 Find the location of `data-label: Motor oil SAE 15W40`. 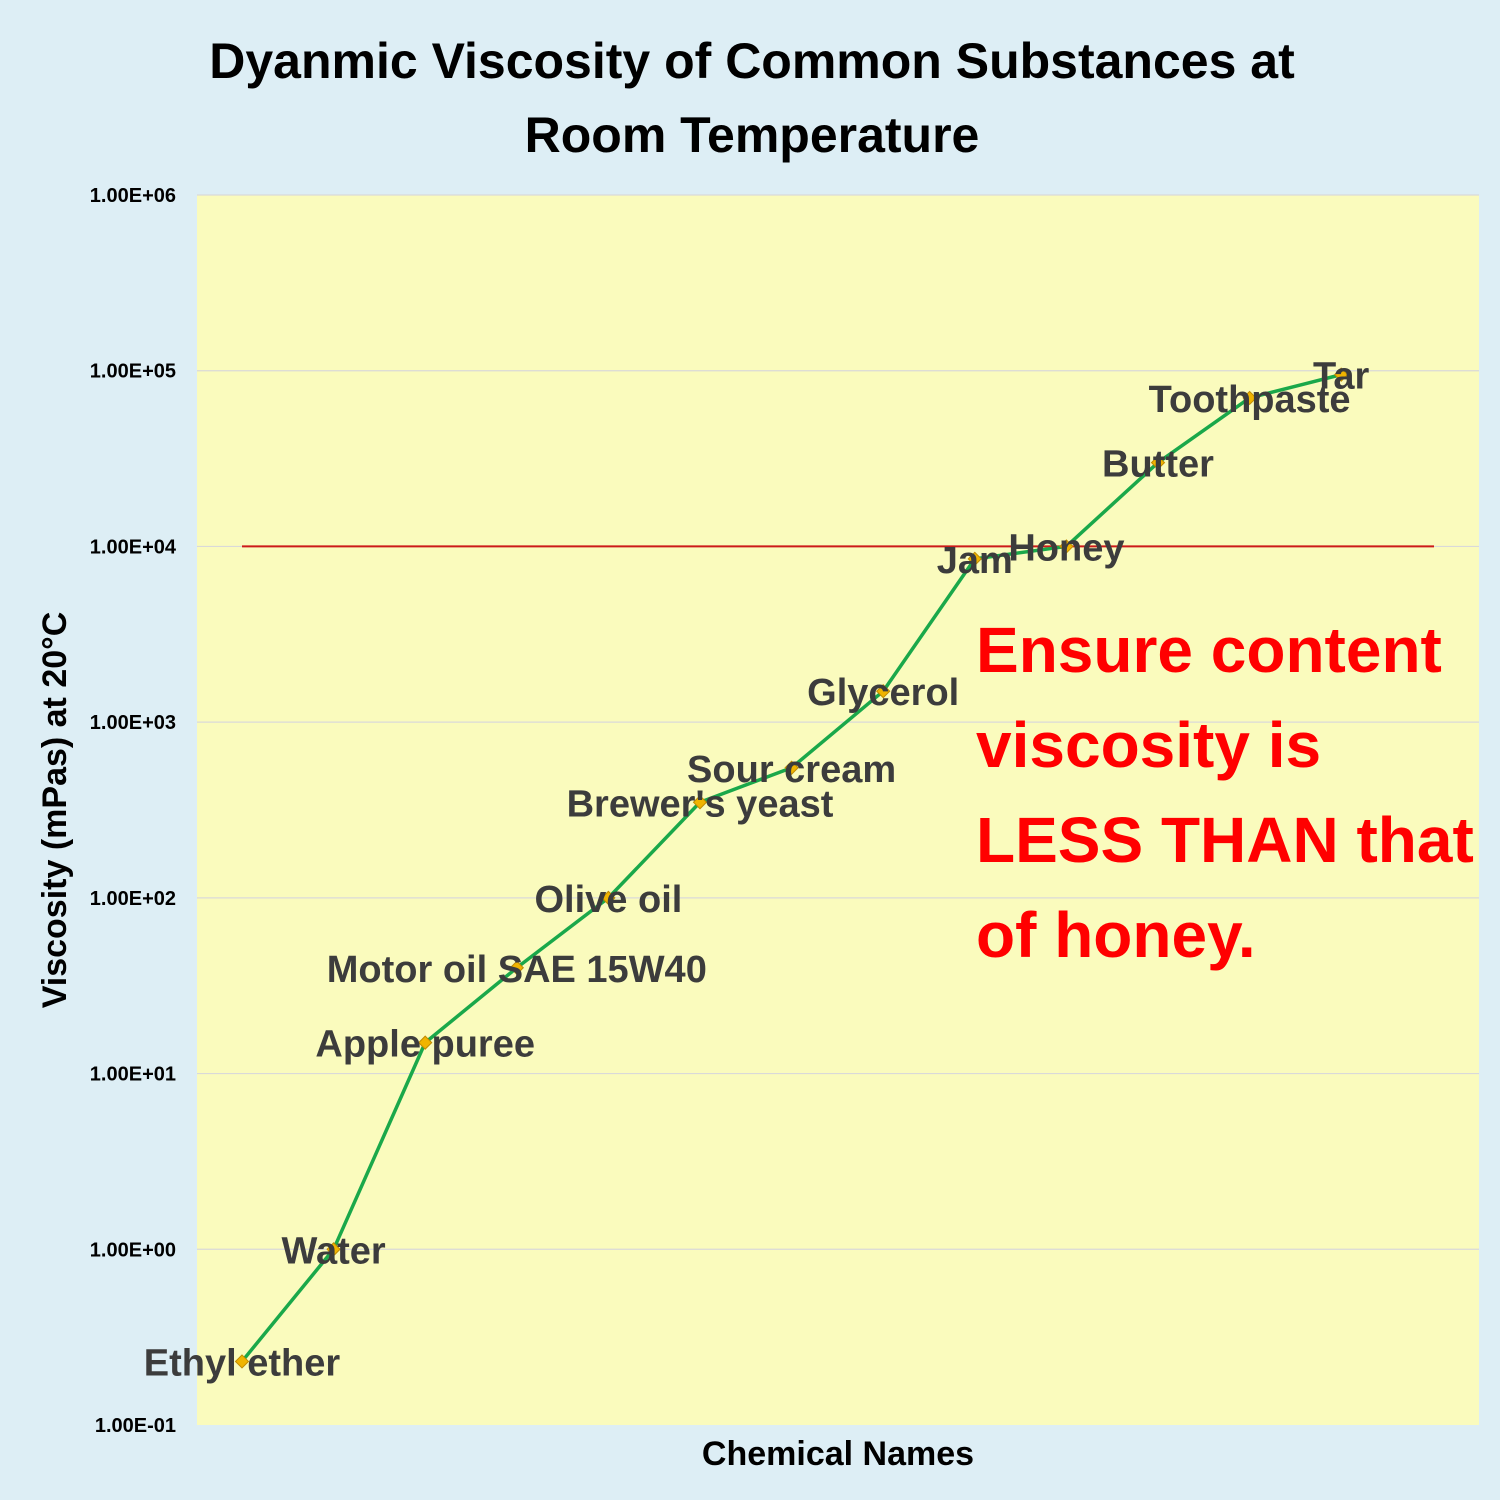

data-label: Motor oil SAE 15W40 is located at coordinates (517, 970).